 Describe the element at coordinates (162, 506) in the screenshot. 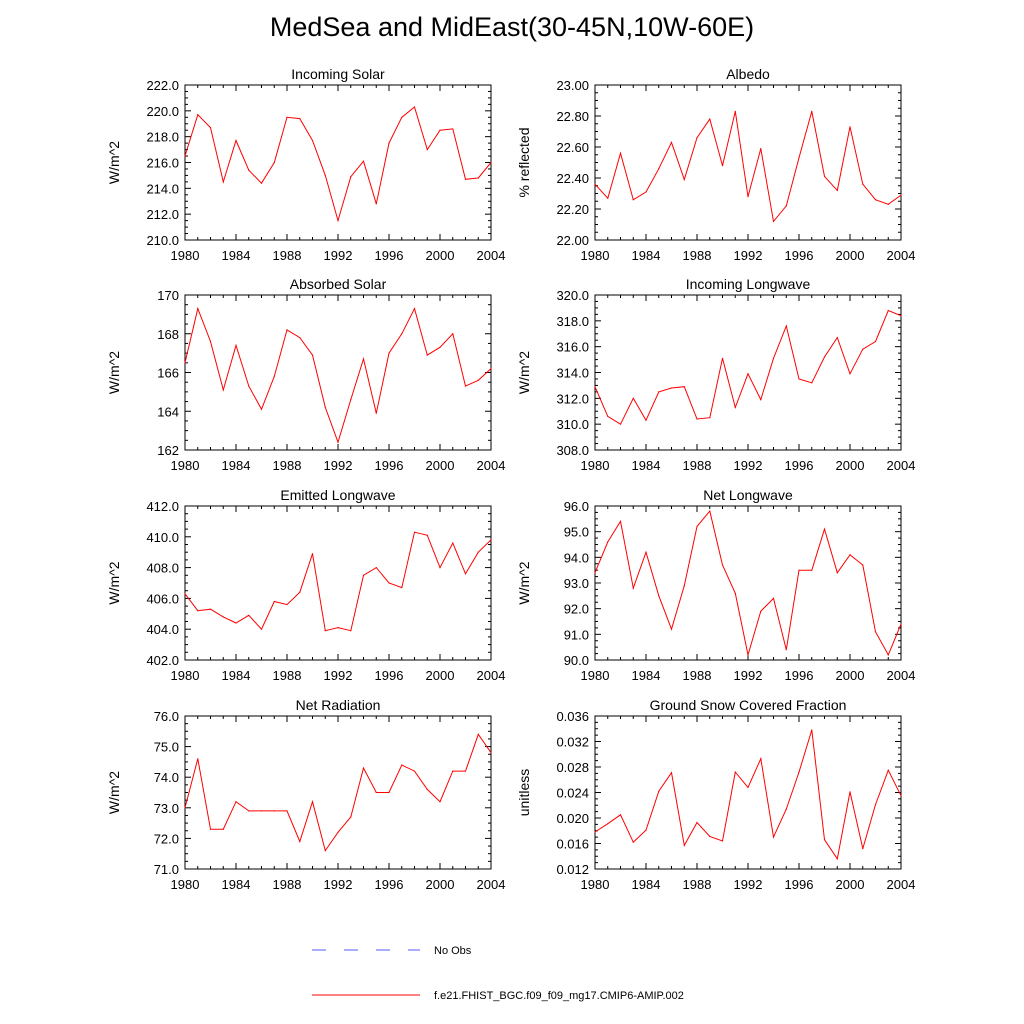

I see `y-tick-label: 412.0` at that location.